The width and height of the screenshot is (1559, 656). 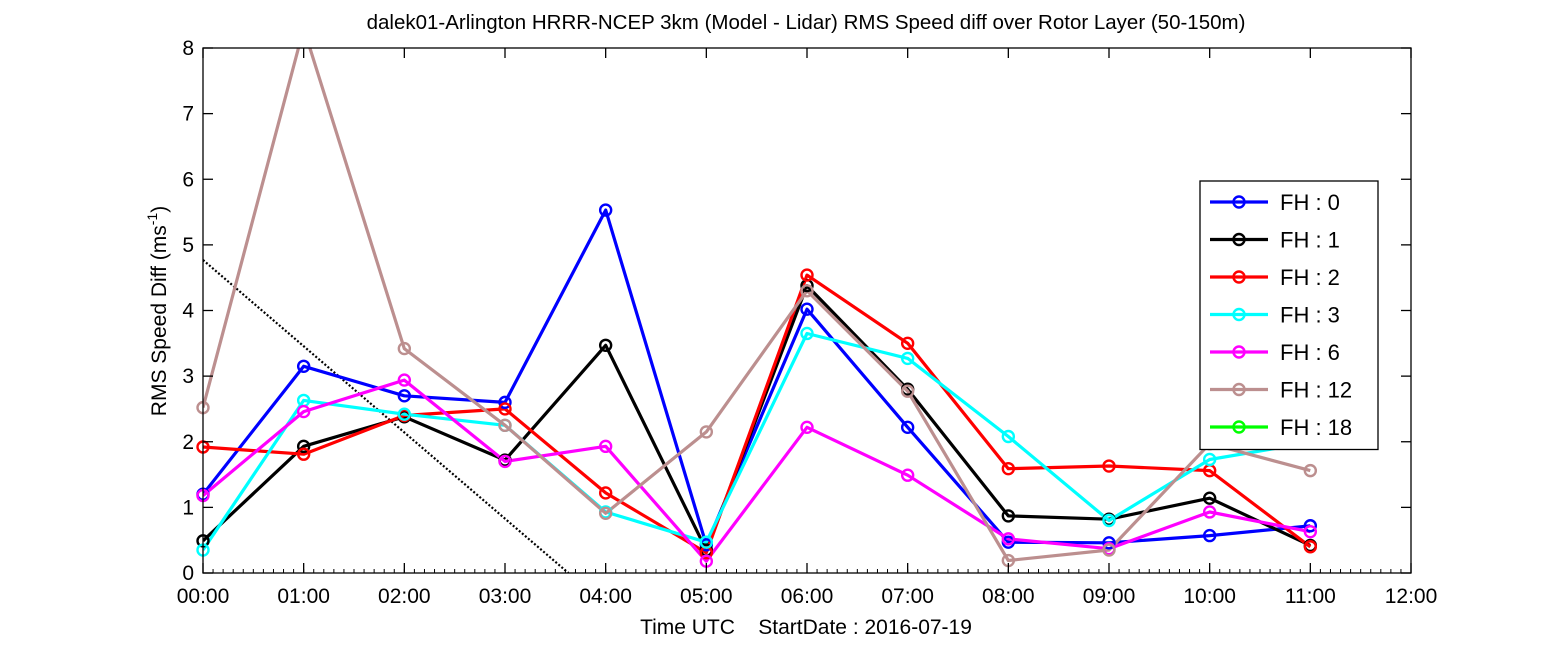 I want to click on y-tick-label-0: 0, so click(x=188, y=573).